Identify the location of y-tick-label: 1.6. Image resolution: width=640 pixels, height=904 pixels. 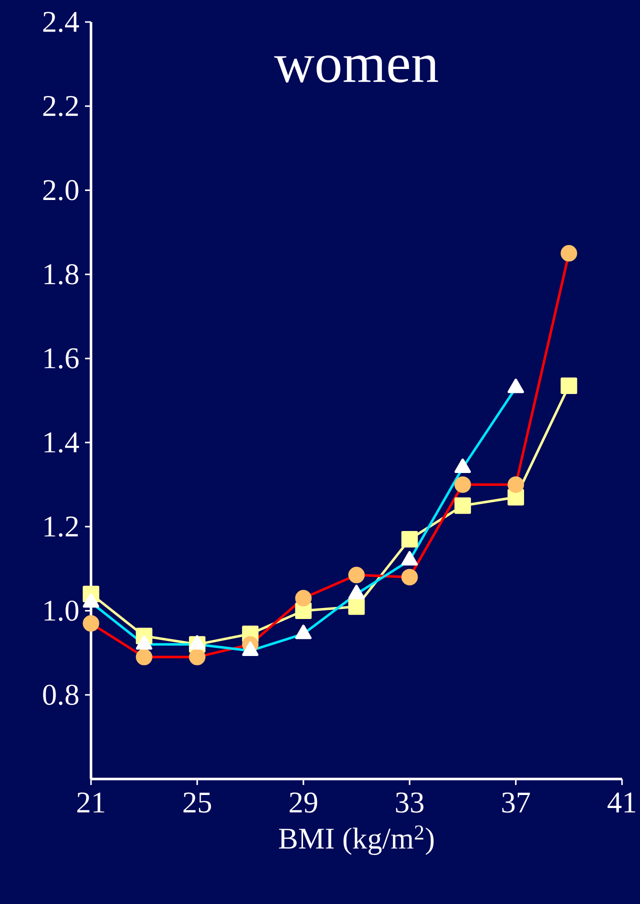
(61, 358).